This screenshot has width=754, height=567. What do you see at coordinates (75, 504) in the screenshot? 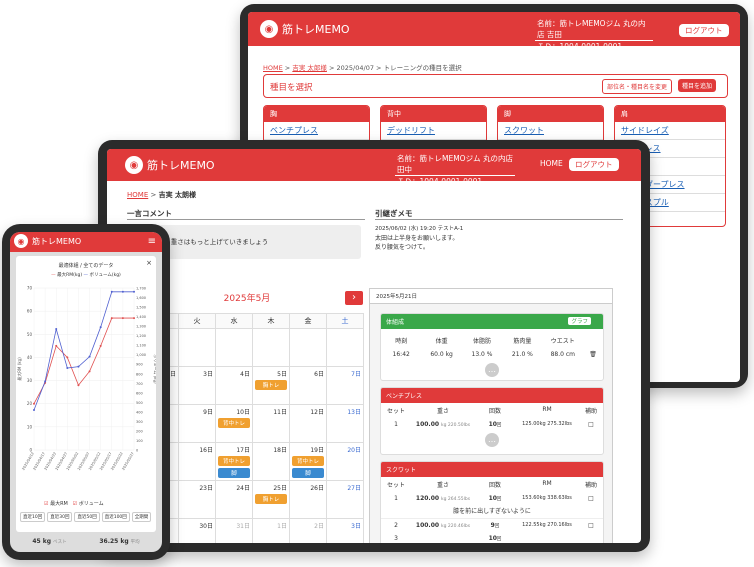
I see `volume-checkbox: ☑` at bounding box center [75, 504].